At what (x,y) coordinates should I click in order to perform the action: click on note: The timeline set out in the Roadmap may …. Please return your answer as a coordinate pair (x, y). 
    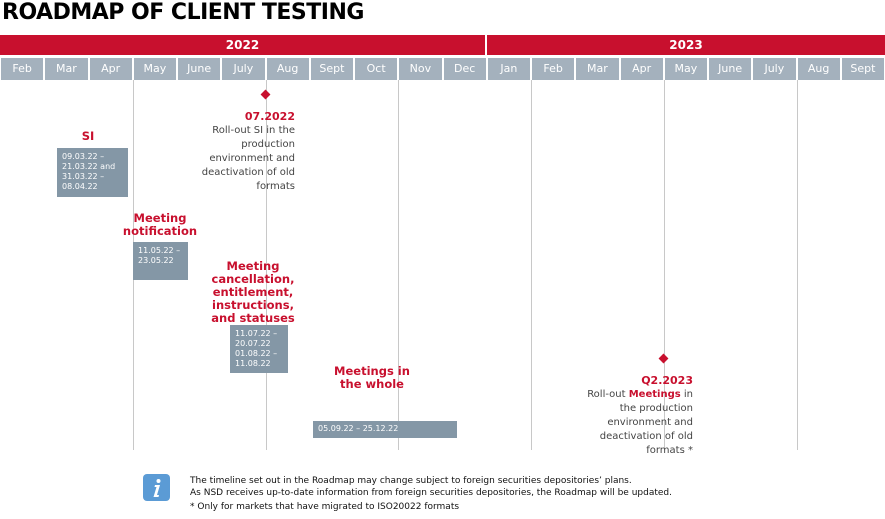
    Looking at the image, I should click on (411, 481).